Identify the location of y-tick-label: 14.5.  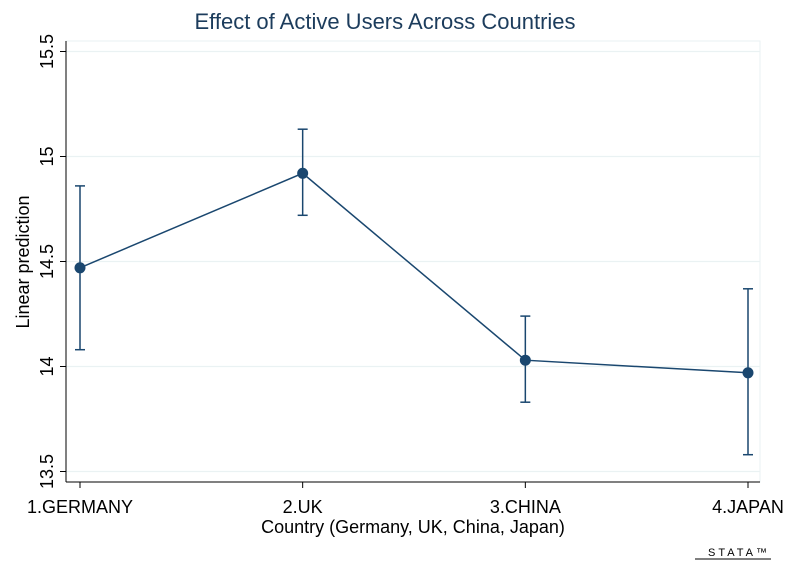
(47, 261).